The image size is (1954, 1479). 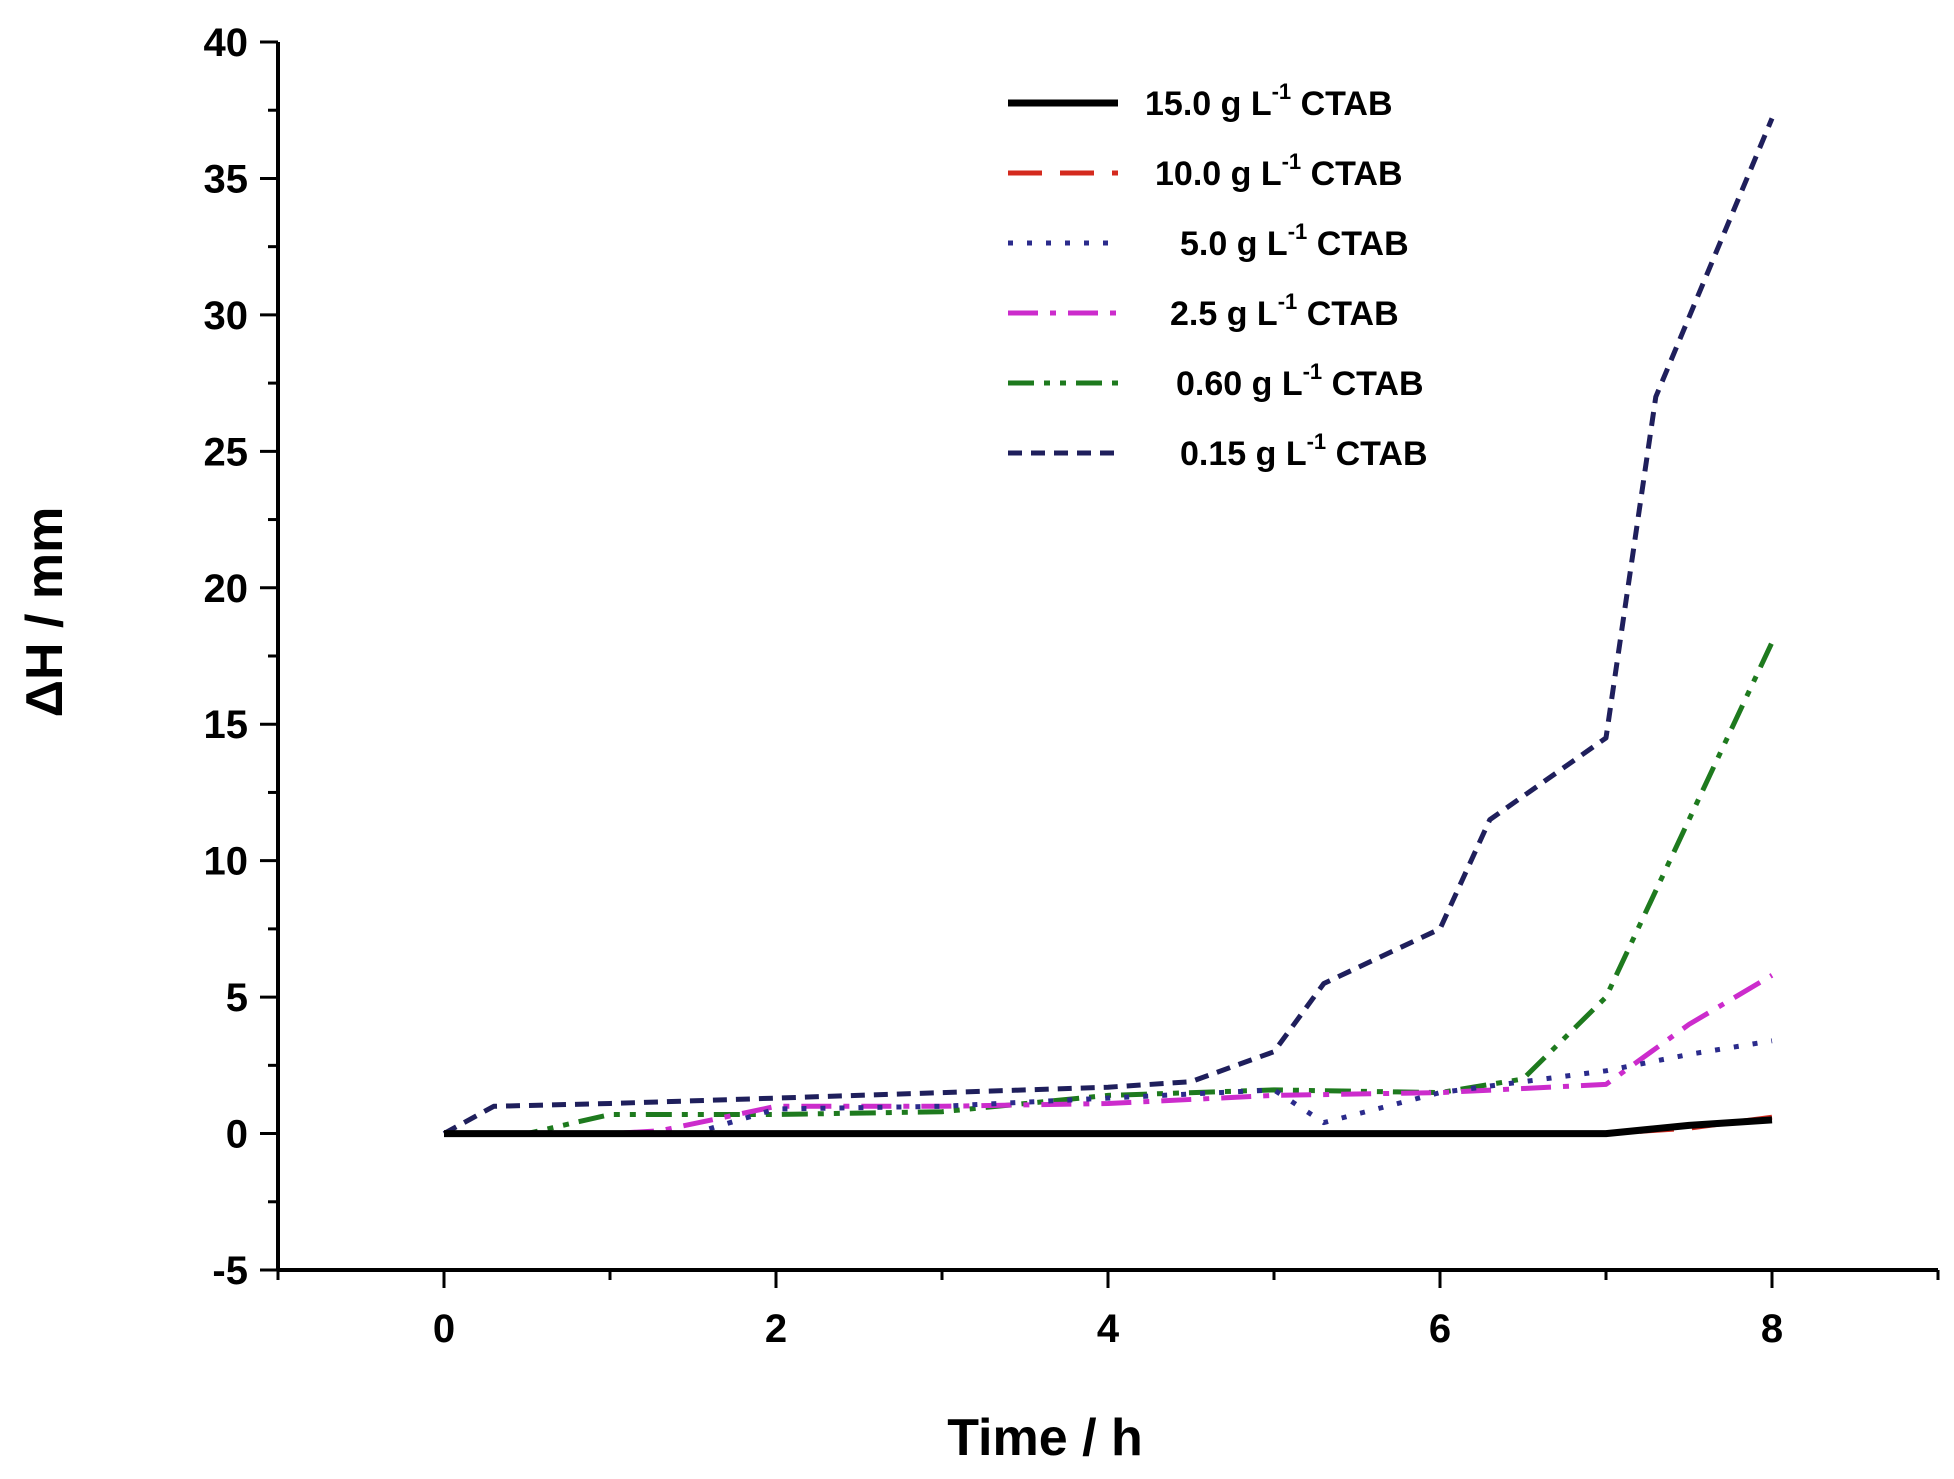 What do you see at coordinates (45, 612) in the screenshot?
I see `y-axis-title: ΔH / mm` at bounding box center [45, 612].